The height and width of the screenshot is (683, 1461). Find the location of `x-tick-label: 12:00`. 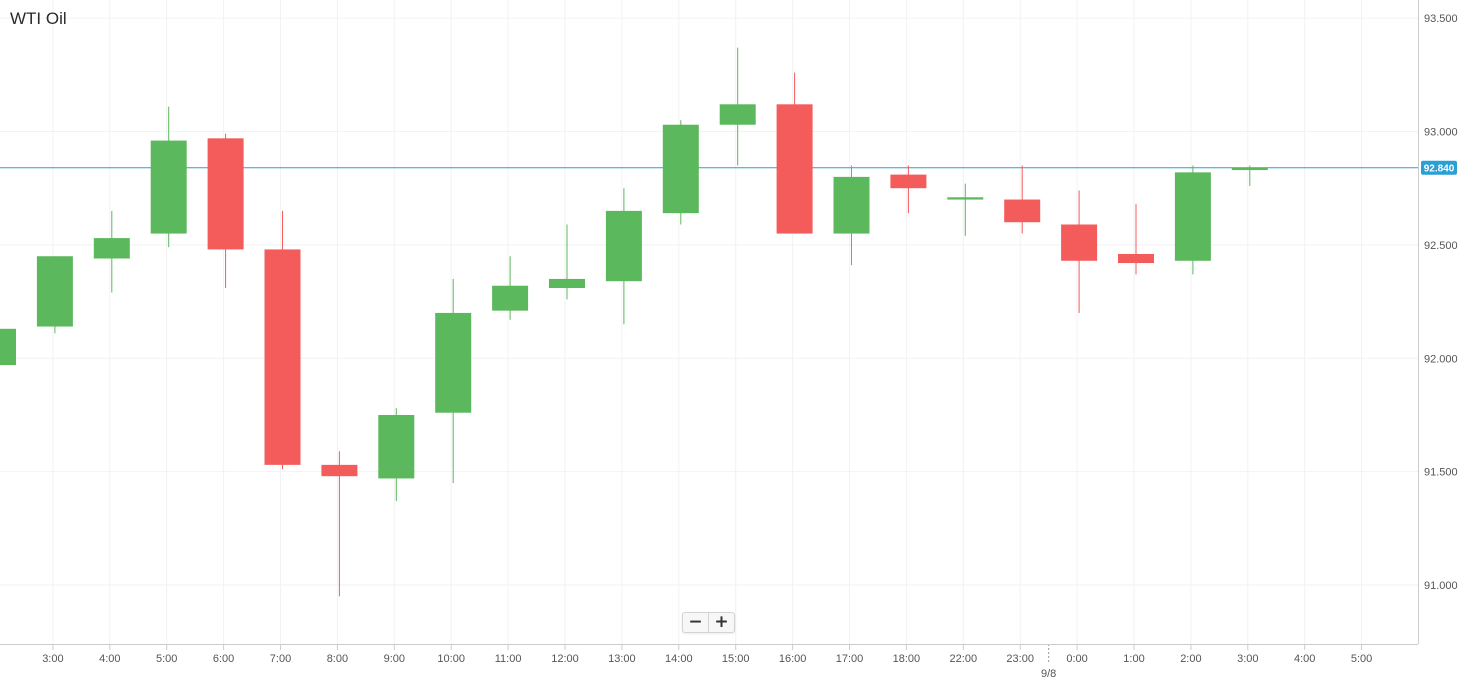

x-tick-label: 12:00 is located at coordinates (565, 659).